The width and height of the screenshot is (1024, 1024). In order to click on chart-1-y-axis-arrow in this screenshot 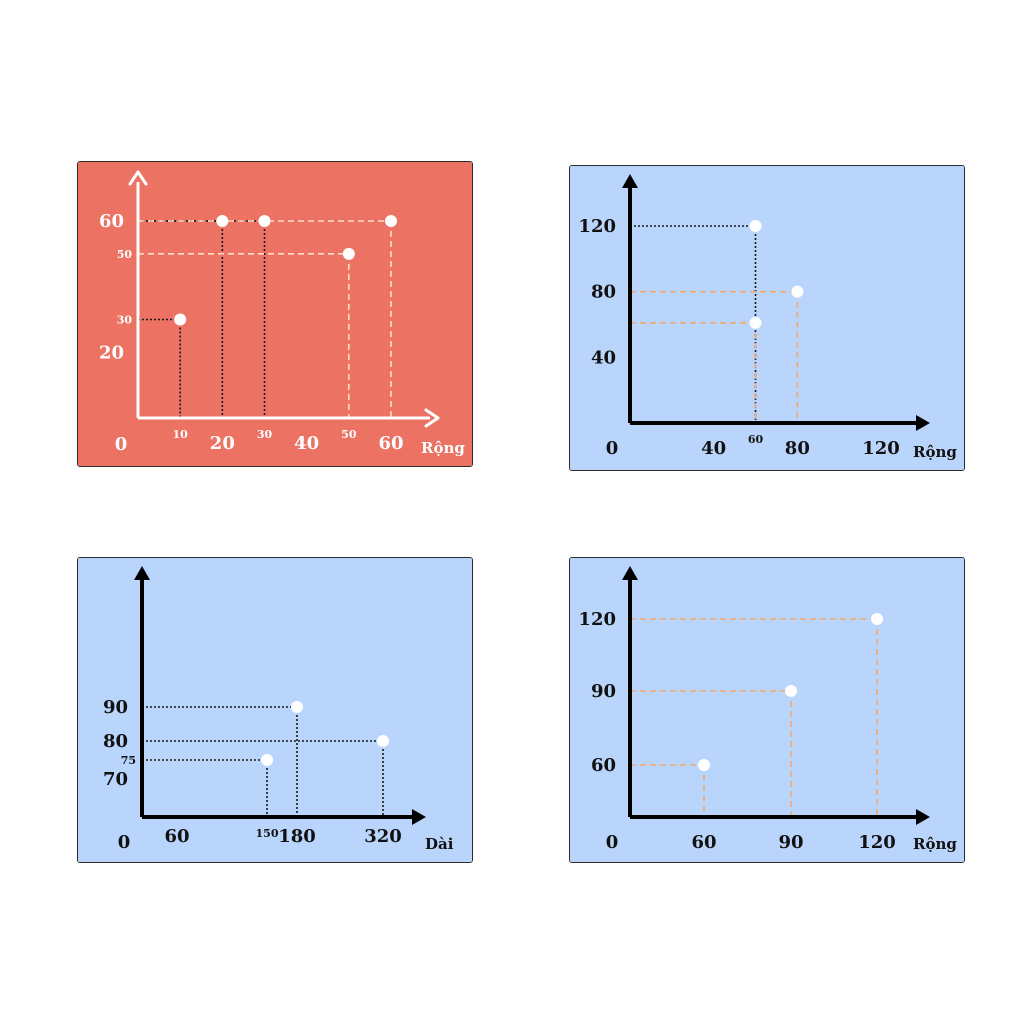, I will do `click(138, 178)`.